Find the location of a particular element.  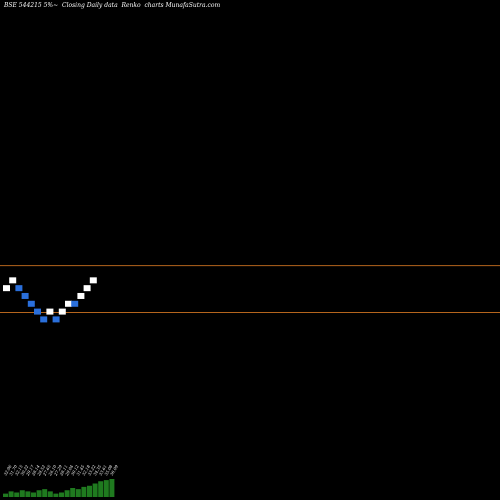

volume-label: 35.08 is located at coordinates (108, 470).